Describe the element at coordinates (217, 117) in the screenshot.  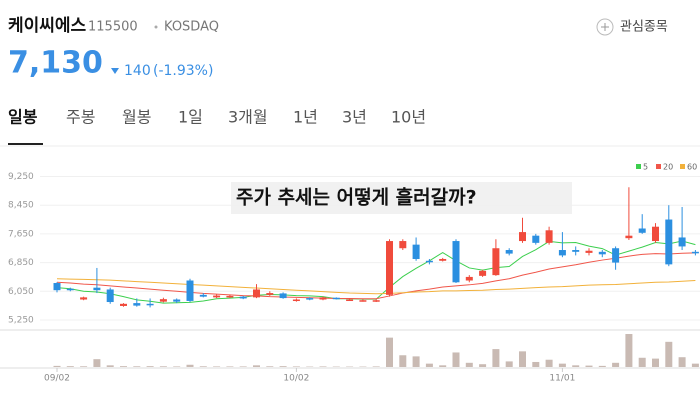
I see `period-tabs: 일봉 주봉 월봉 1일 3개월 1년 3년 10년` at that location.